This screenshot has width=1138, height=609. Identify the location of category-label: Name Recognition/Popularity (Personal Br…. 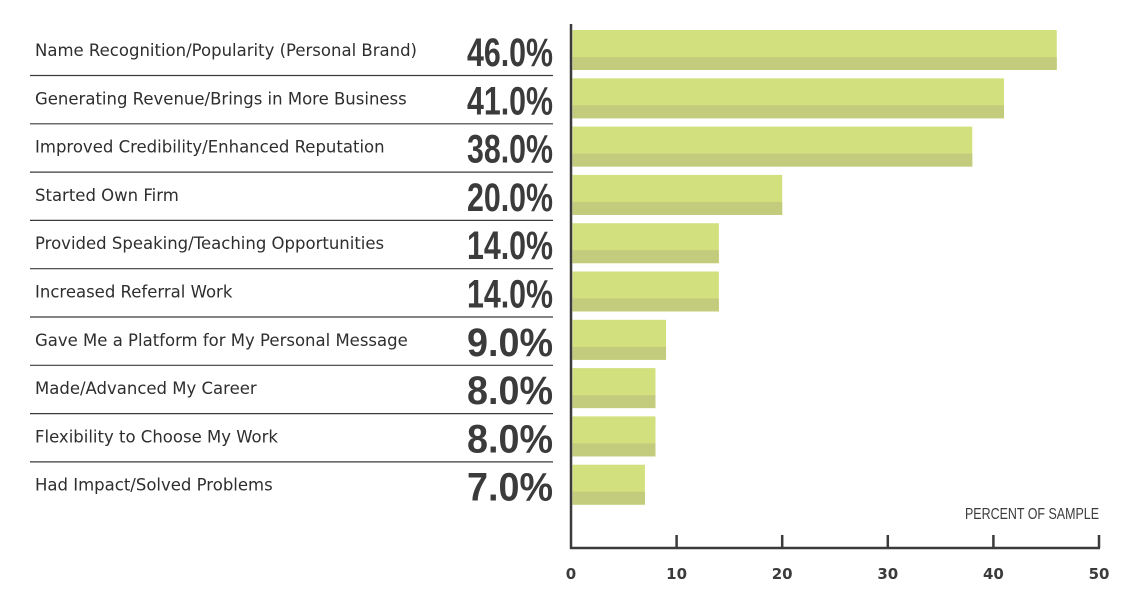
(226, 50).